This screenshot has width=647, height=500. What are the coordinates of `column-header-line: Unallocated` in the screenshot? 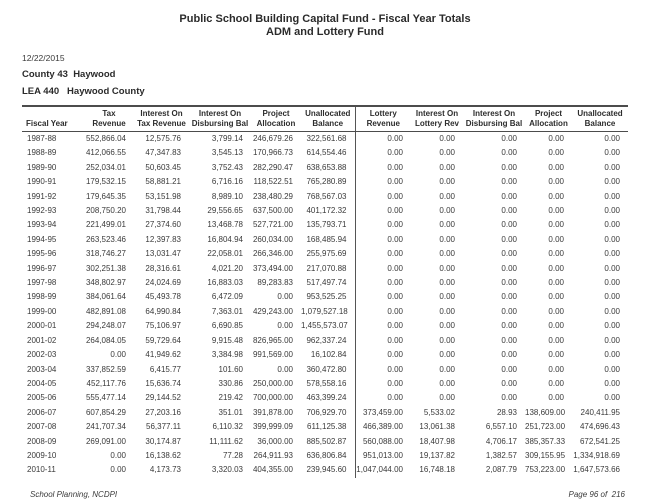 It's located at (328, 113).